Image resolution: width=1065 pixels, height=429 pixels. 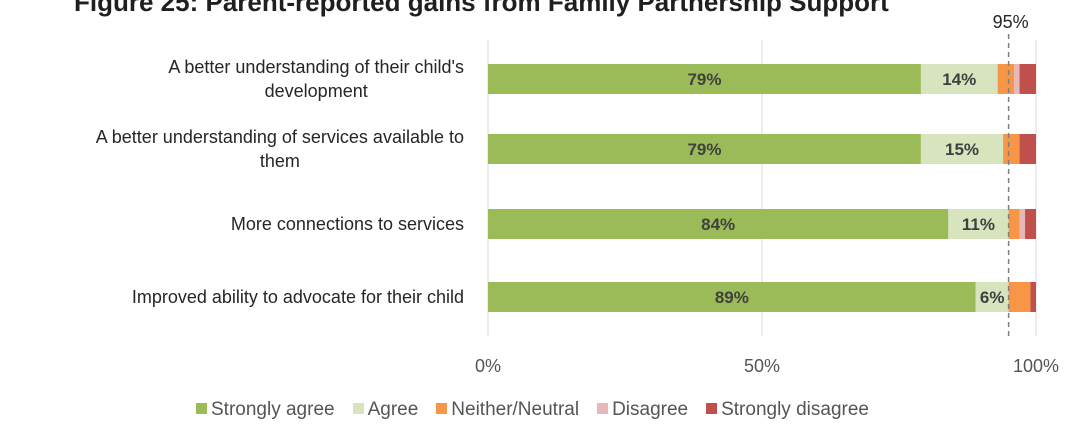 What do you see at coordinates (762, 366) in the screenshot?
I see `x-tick-label: 50%` at bounding box center [762, 366].